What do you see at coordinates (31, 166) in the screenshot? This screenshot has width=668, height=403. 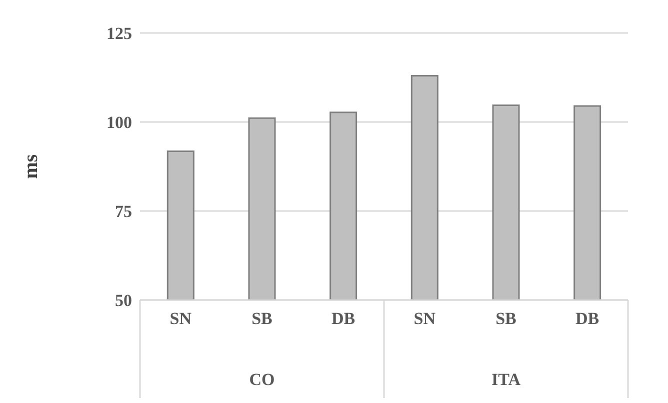 I see `y-axis-title: ms` at bounding box center [31, 166].